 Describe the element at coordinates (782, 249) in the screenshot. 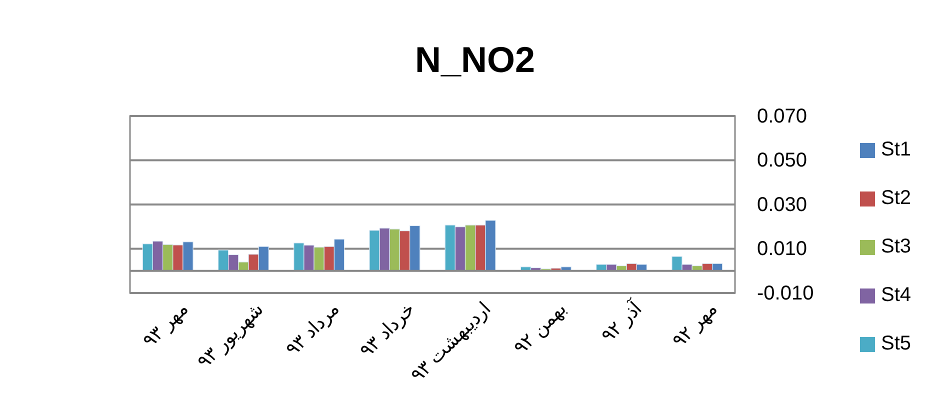

I see `y-tick-label: 0.010` at that location.